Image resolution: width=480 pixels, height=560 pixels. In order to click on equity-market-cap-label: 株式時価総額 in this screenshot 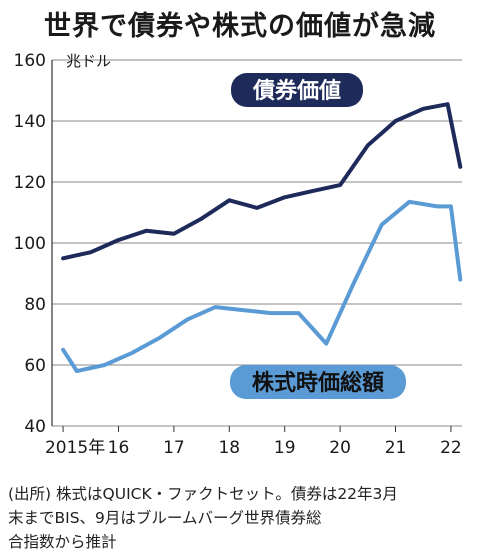, I will do `click(318, 382)`.